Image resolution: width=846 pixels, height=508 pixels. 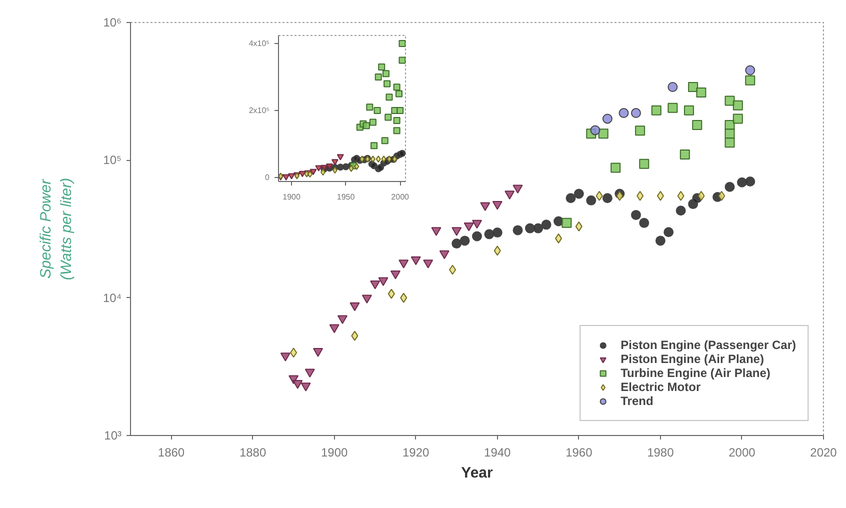 I want to click on x-tick-label: 1860, so click(x=171, y=453).